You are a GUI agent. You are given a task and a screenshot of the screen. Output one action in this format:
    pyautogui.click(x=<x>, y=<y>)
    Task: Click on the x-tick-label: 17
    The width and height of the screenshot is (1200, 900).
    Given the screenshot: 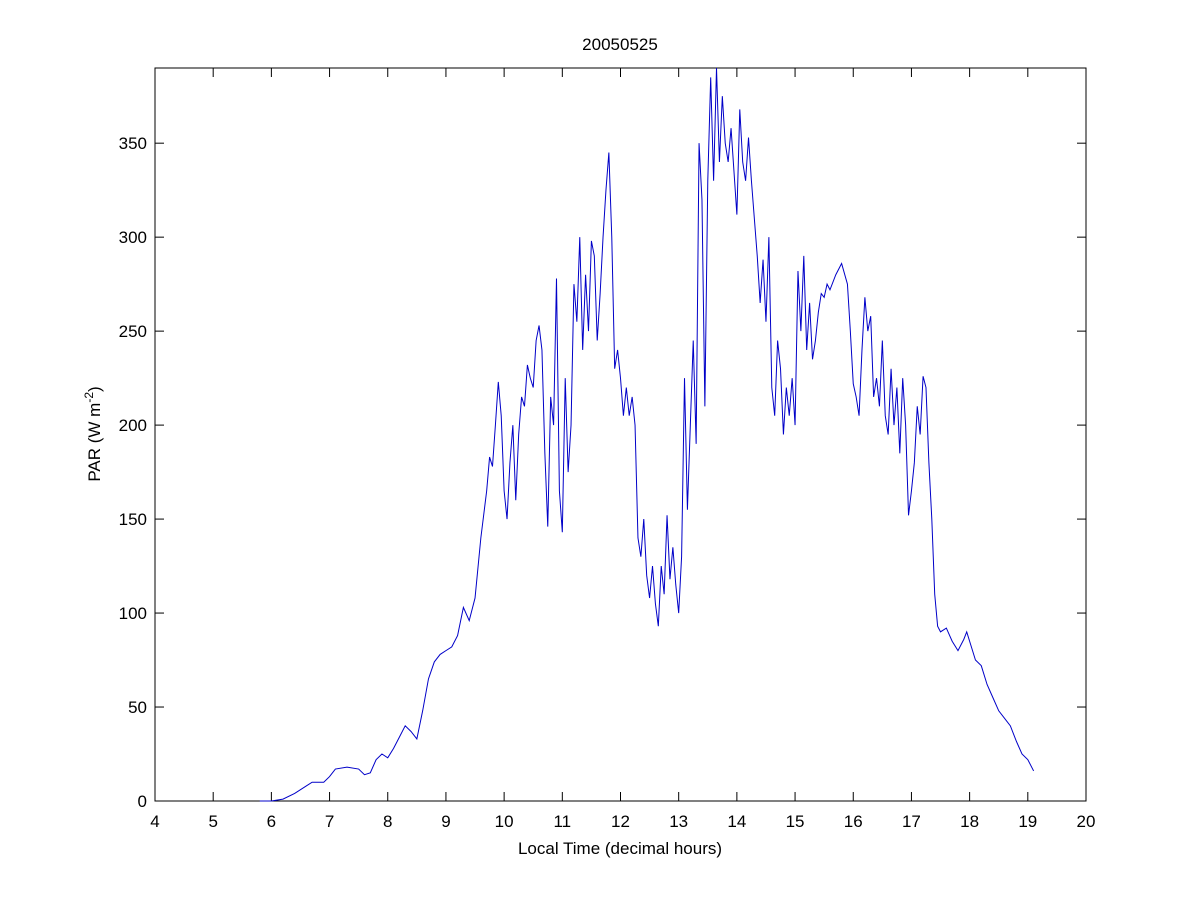 What is the action you would take?
    pyautogui.click(x=911, y=821)
    